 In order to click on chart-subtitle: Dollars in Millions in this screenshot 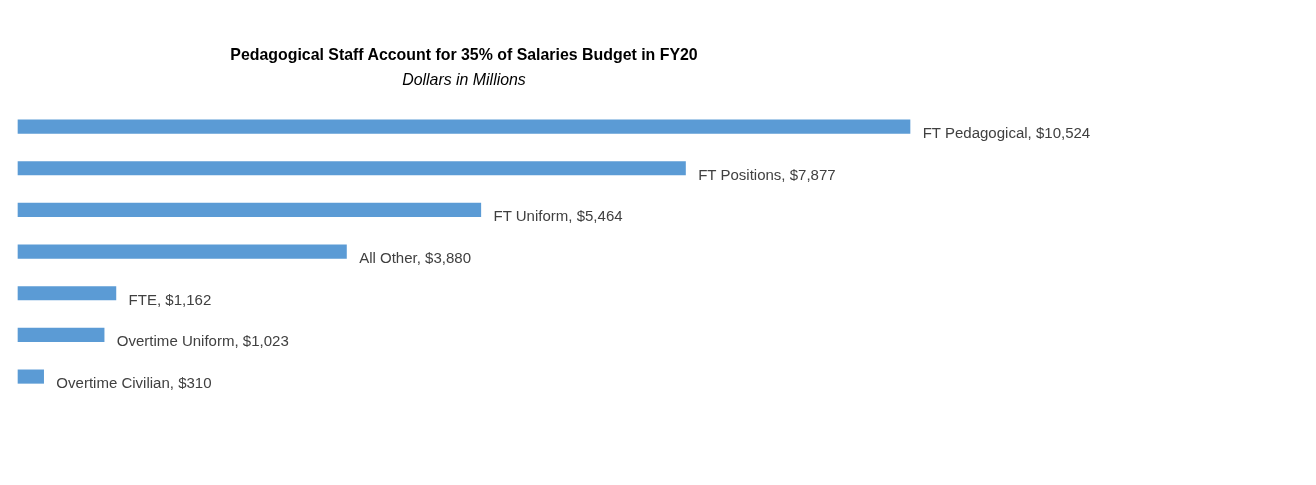, I will do `click(464, 79)`.